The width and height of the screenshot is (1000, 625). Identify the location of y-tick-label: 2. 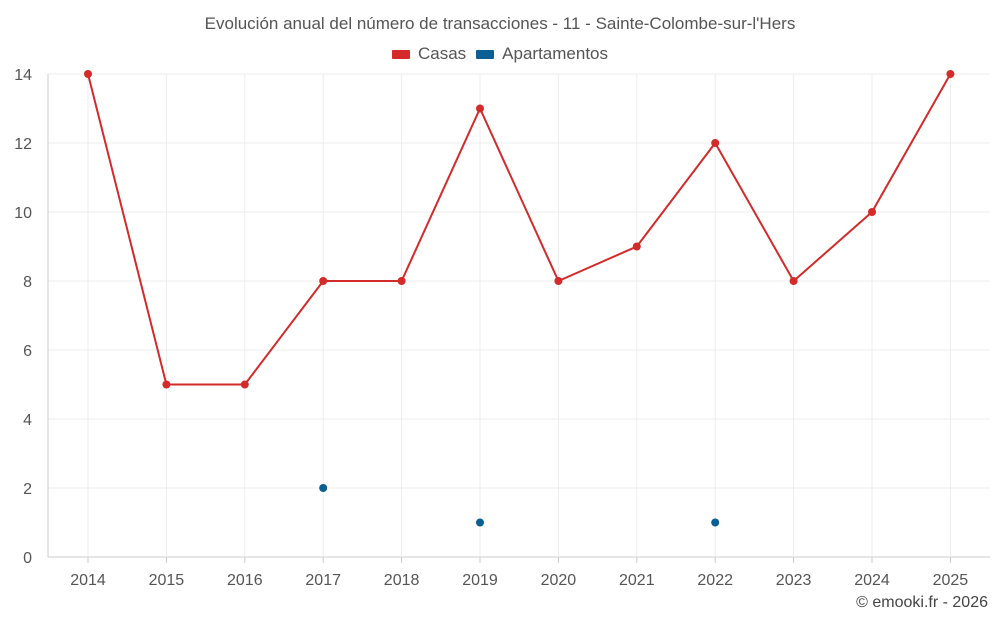
(27, 489).